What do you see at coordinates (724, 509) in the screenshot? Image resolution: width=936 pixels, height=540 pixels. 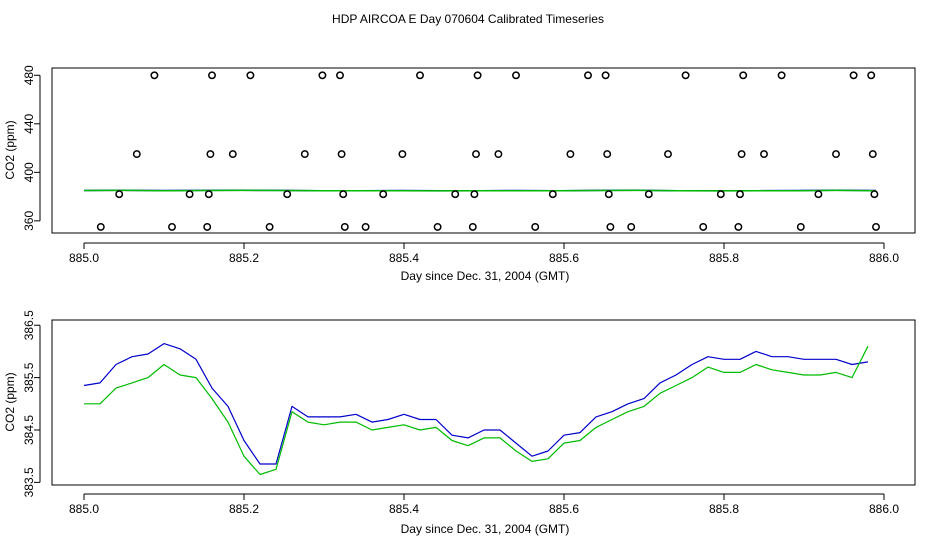 I see `bottom-x-tick-label: 885.8` at bounding box center [724, 509].